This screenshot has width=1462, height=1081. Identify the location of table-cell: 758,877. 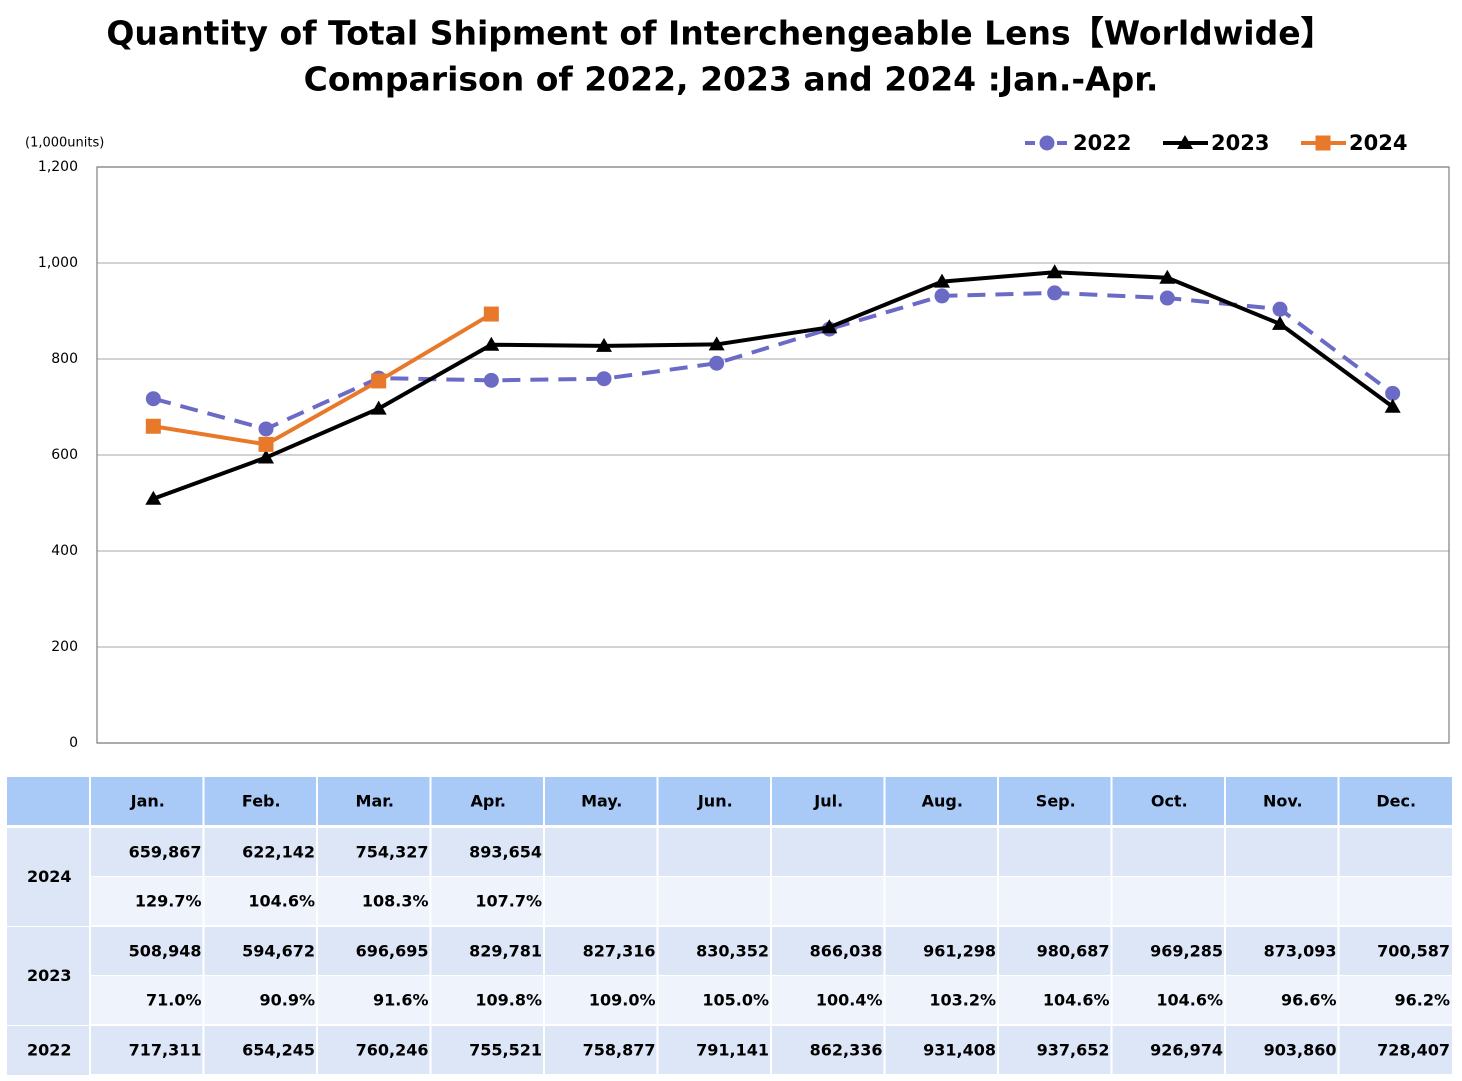
(619, 1050).